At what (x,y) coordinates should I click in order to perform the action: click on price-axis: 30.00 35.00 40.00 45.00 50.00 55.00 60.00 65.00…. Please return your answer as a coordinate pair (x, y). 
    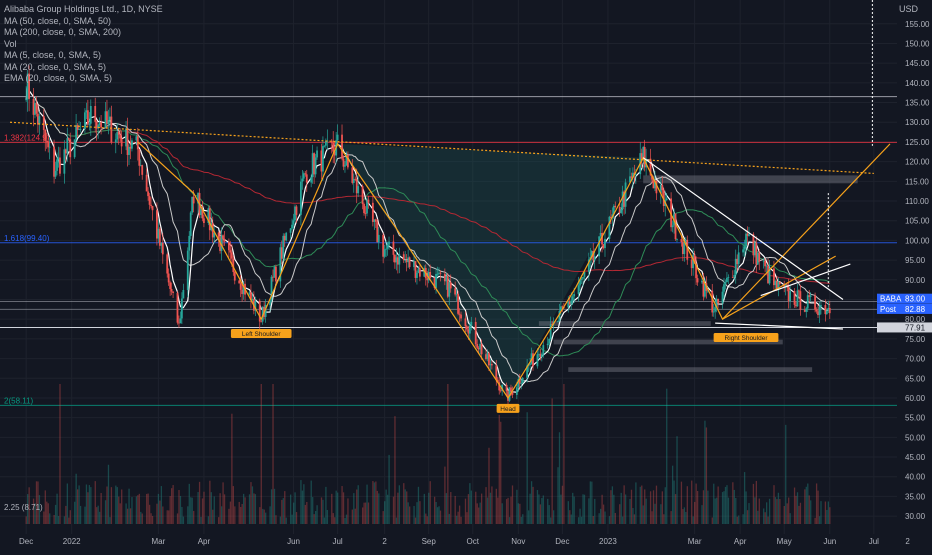
    Looking at the image, I should click on (904, 275).